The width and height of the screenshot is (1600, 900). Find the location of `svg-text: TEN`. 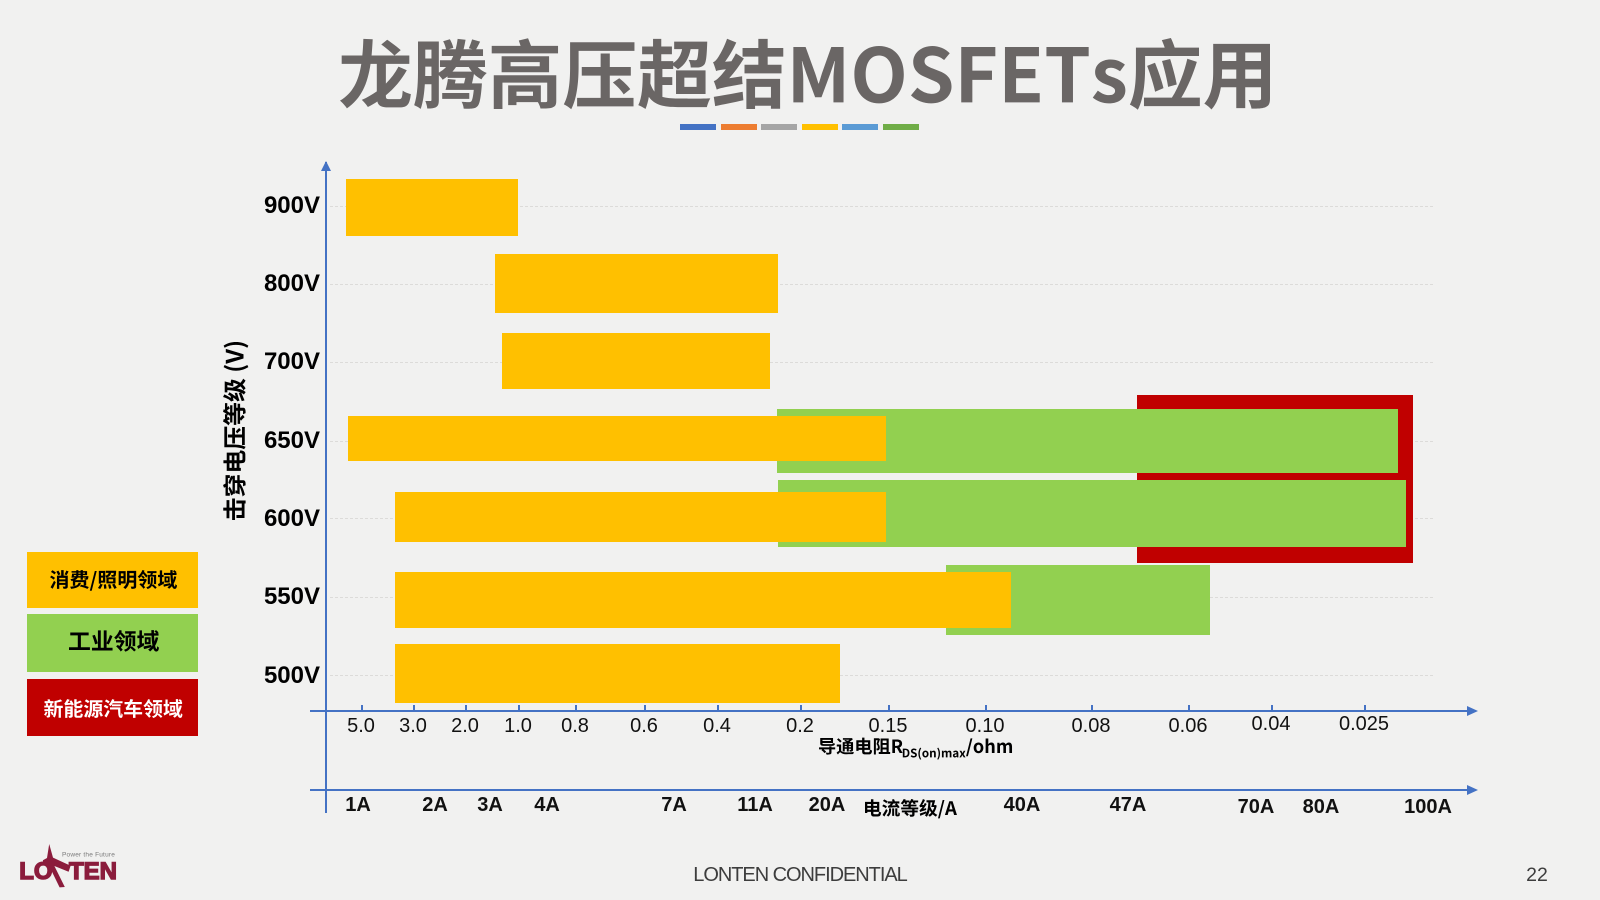

svg-text: TEN is located at coordinates (93, 871).